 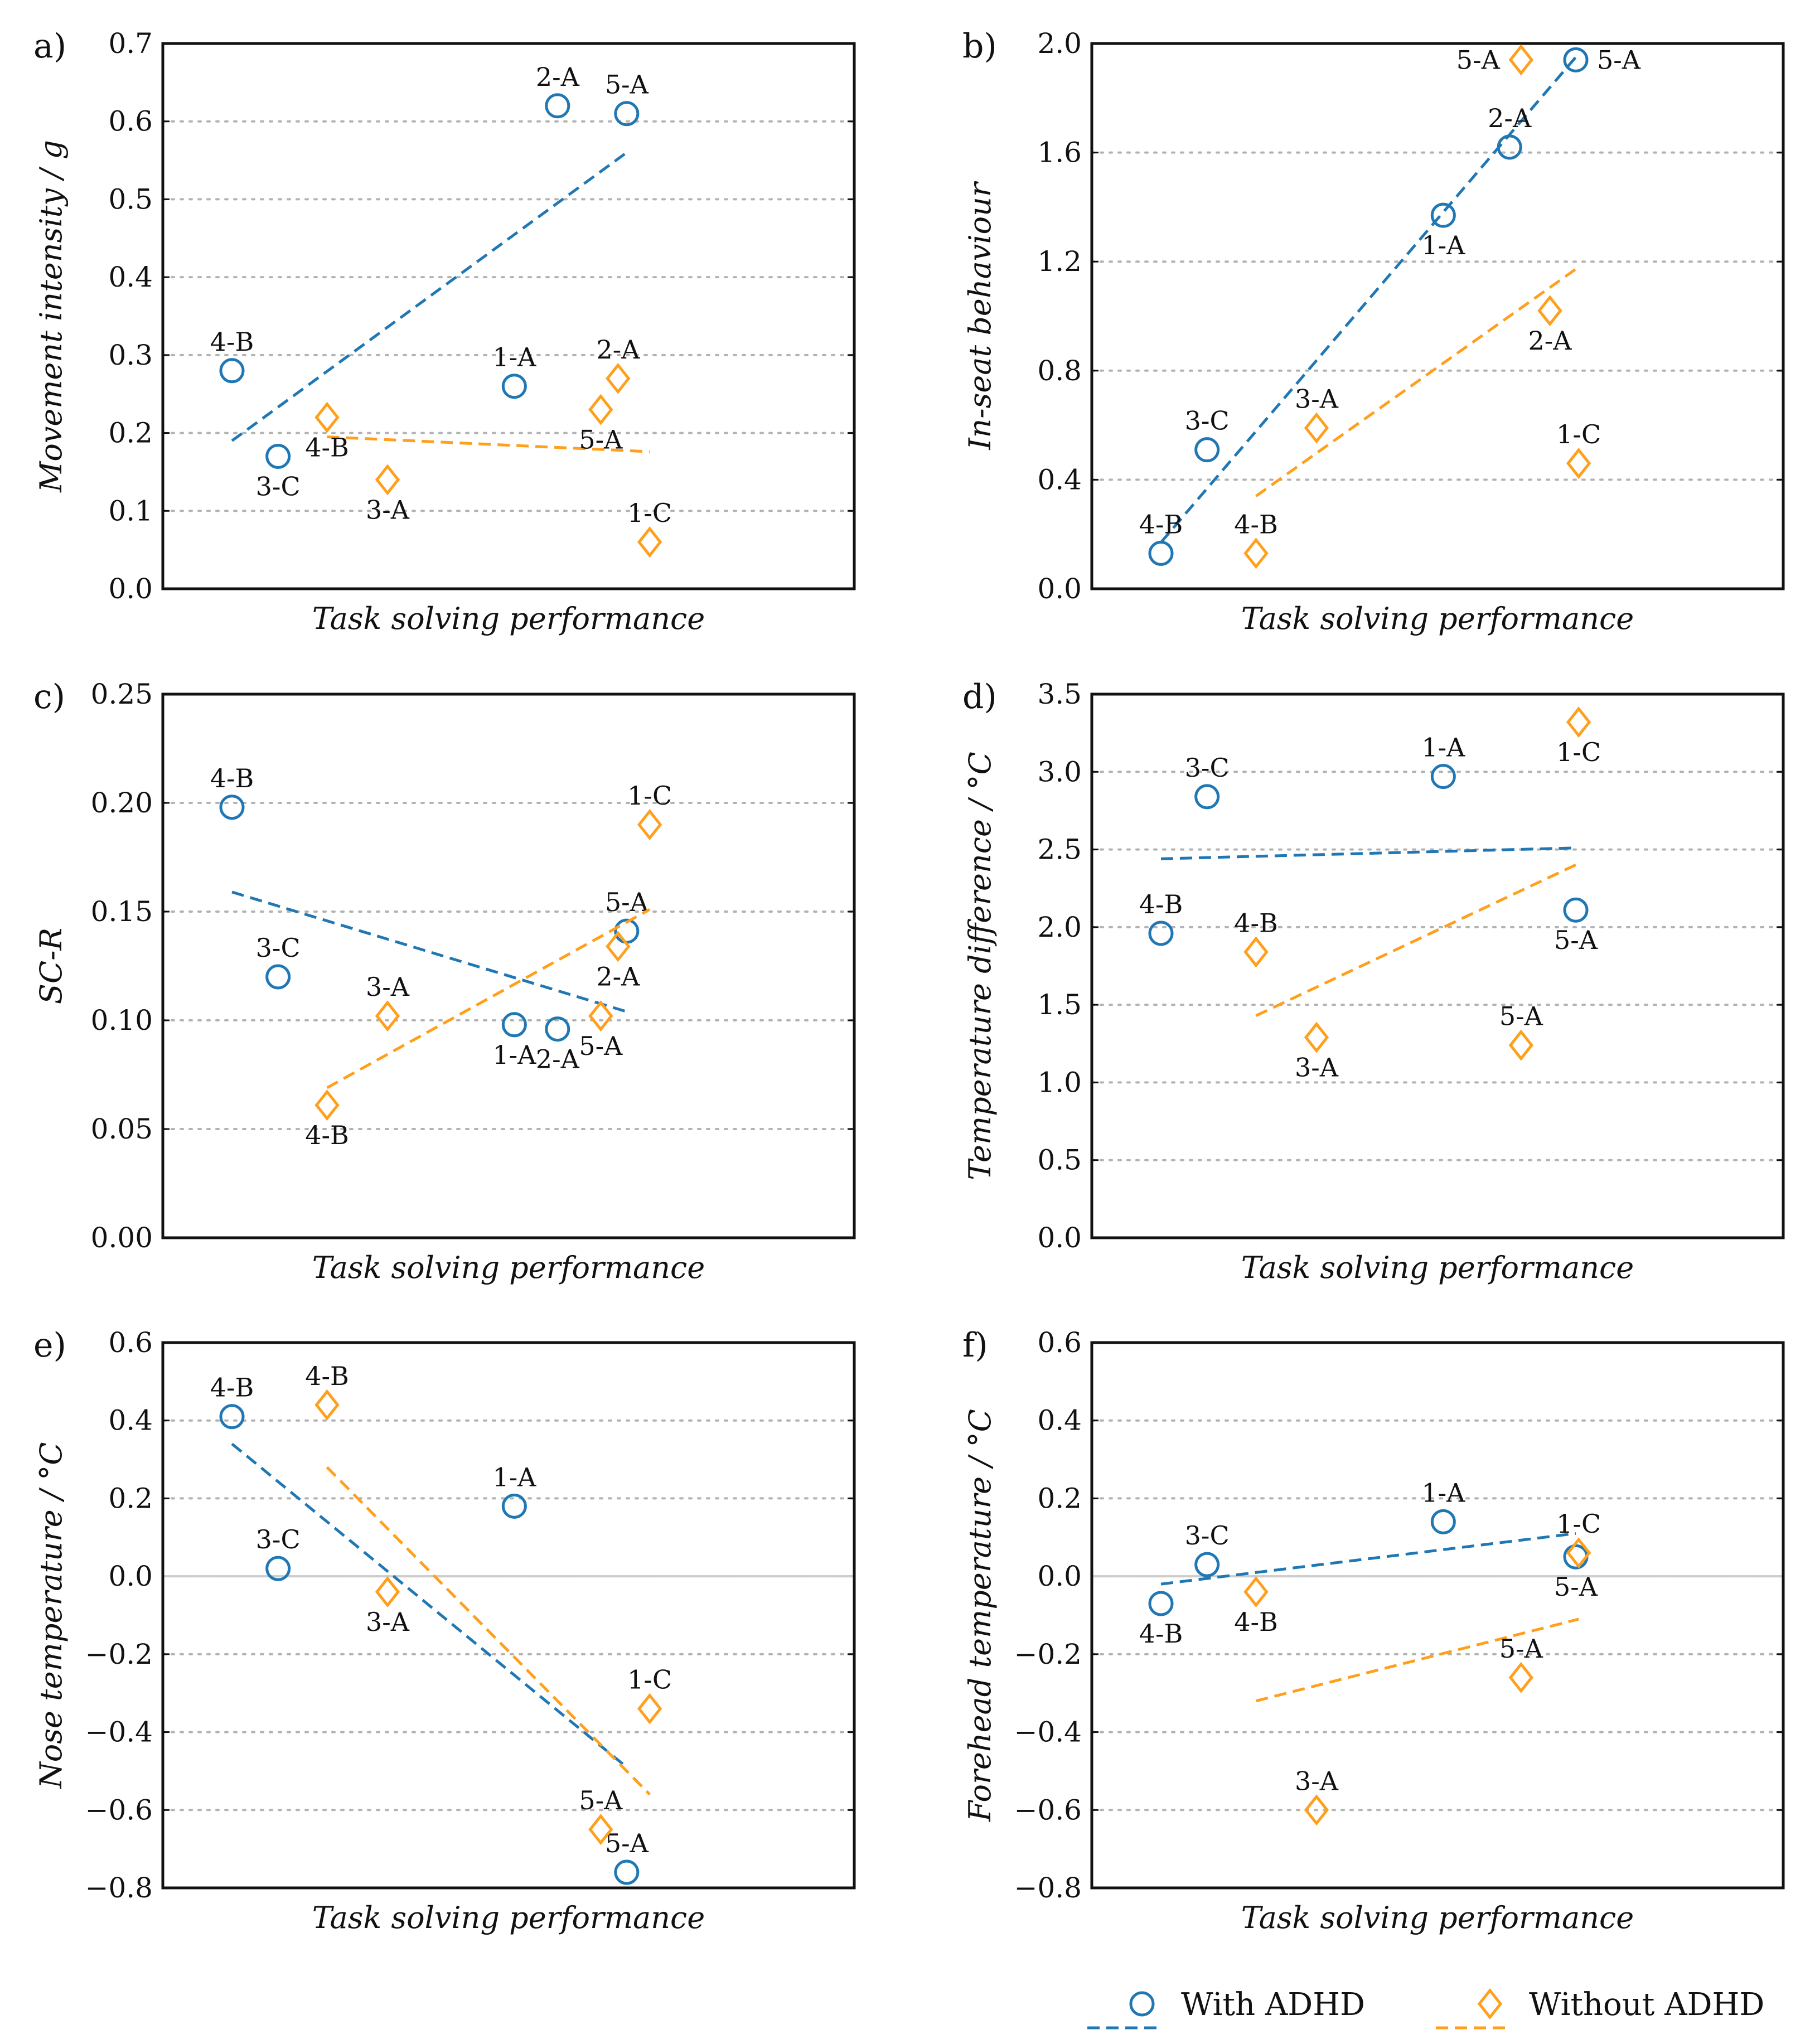 I want to click on y-tick-label: −0.6, so click(x=119, y=1810).